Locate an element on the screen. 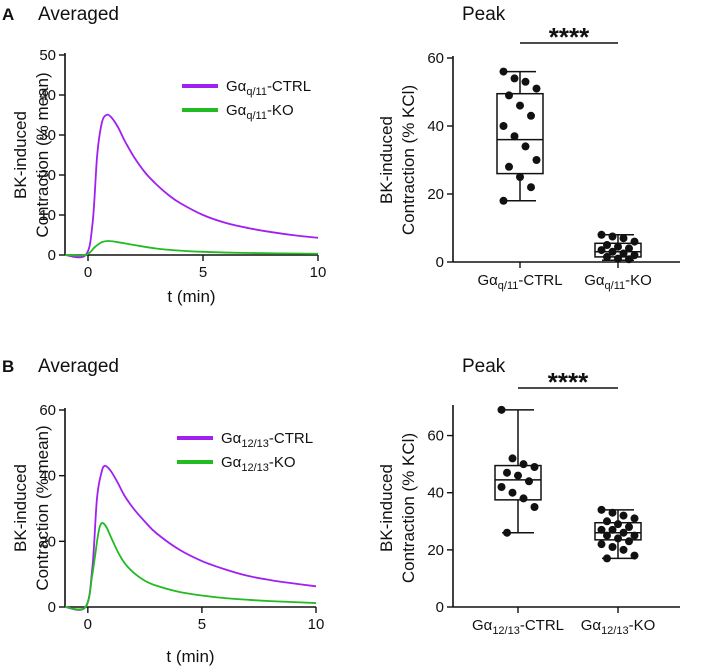 The height and width of the screenshot is (671, 702). legend-entry: Gαq/11-KO is located at coordinates (260, 112).